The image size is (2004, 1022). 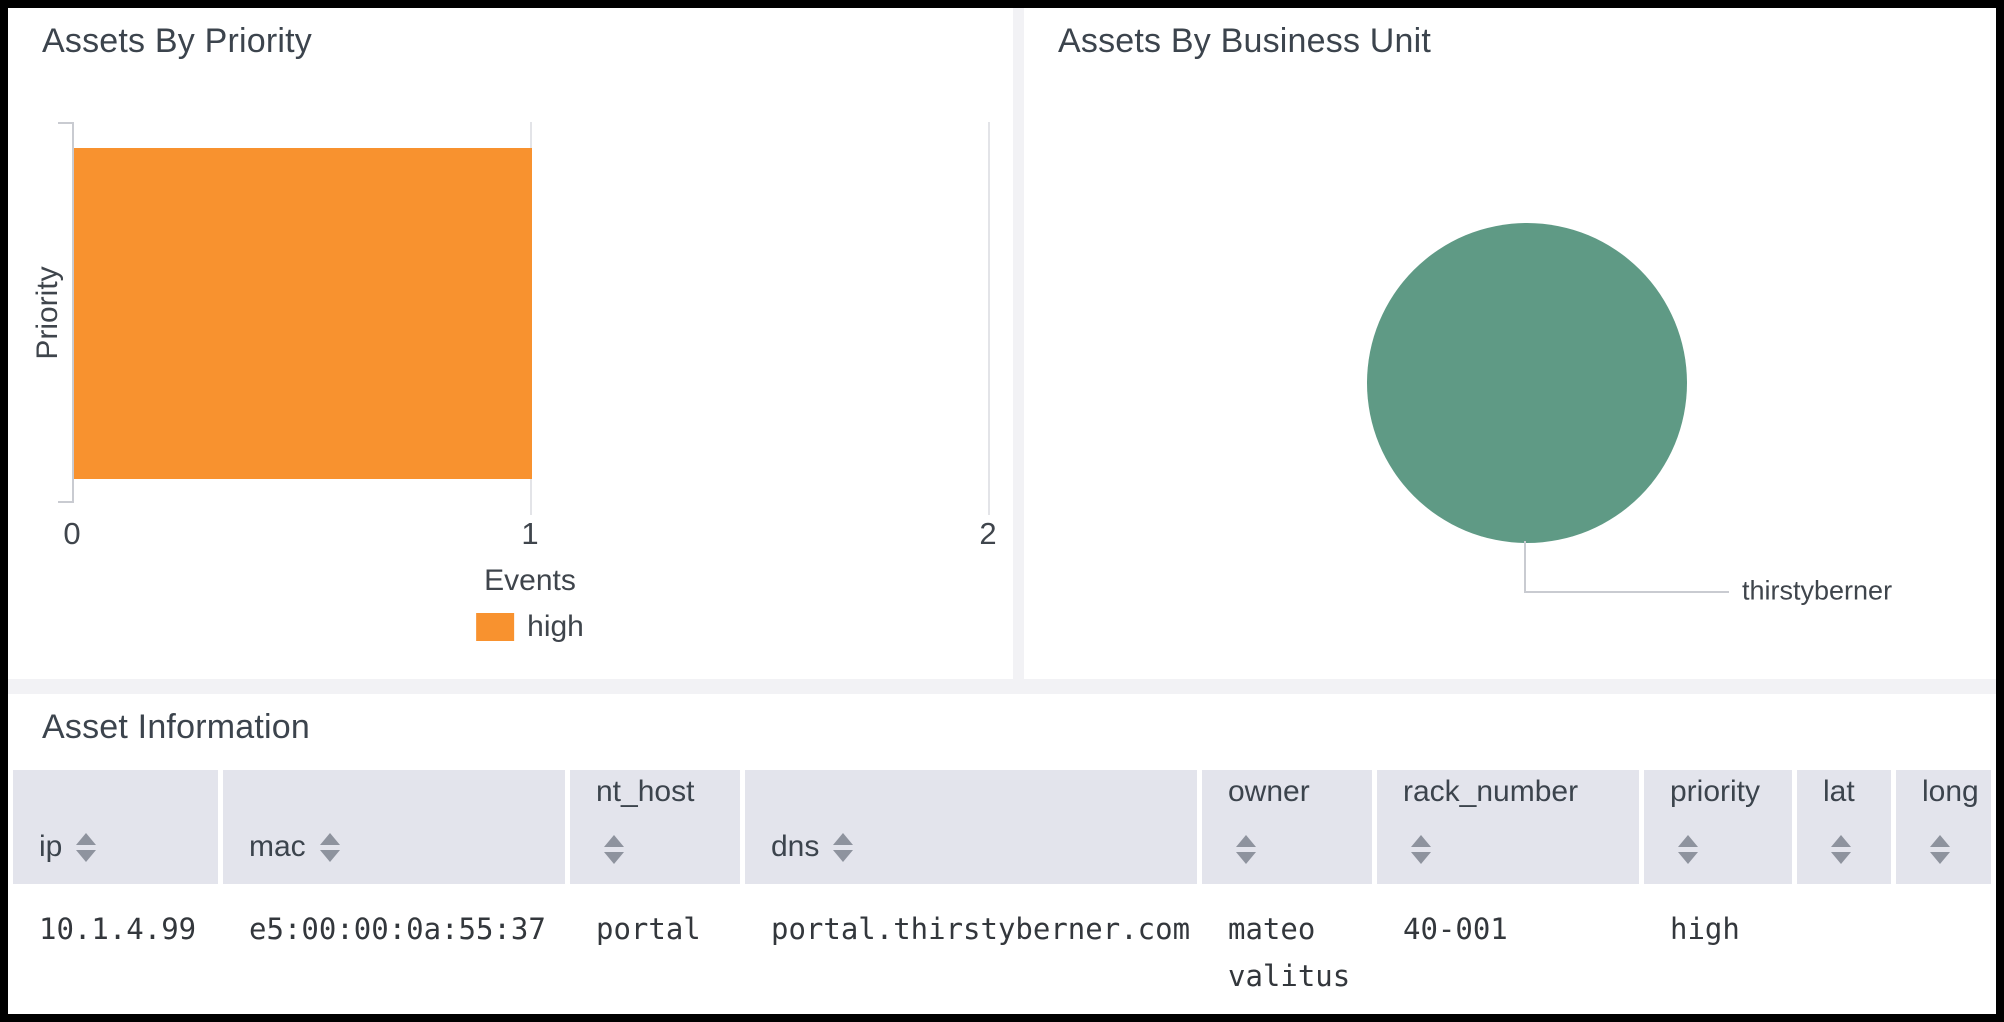 What do you see at coordinates (1508, 942) in the screenshot?
I see `cell-rack_number: 40-001` at bounding box center [1508, 942].